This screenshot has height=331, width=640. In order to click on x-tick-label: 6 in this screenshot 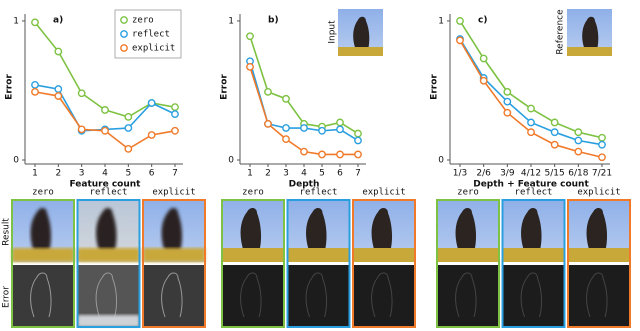, I will do `click(152, 174)`.